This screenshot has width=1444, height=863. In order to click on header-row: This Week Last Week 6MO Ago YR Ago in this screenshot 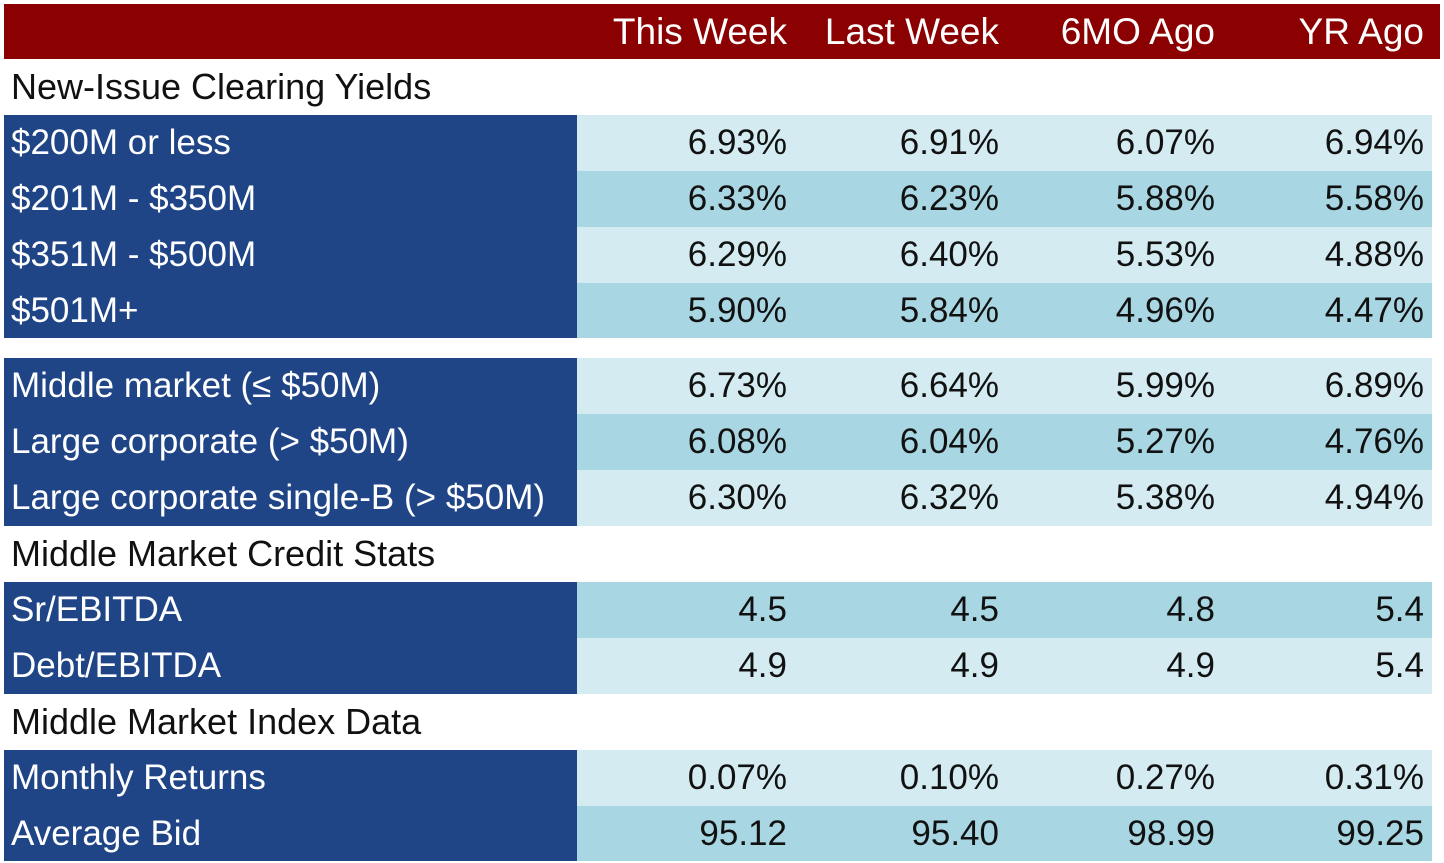, I will do `click(722, 31)`.